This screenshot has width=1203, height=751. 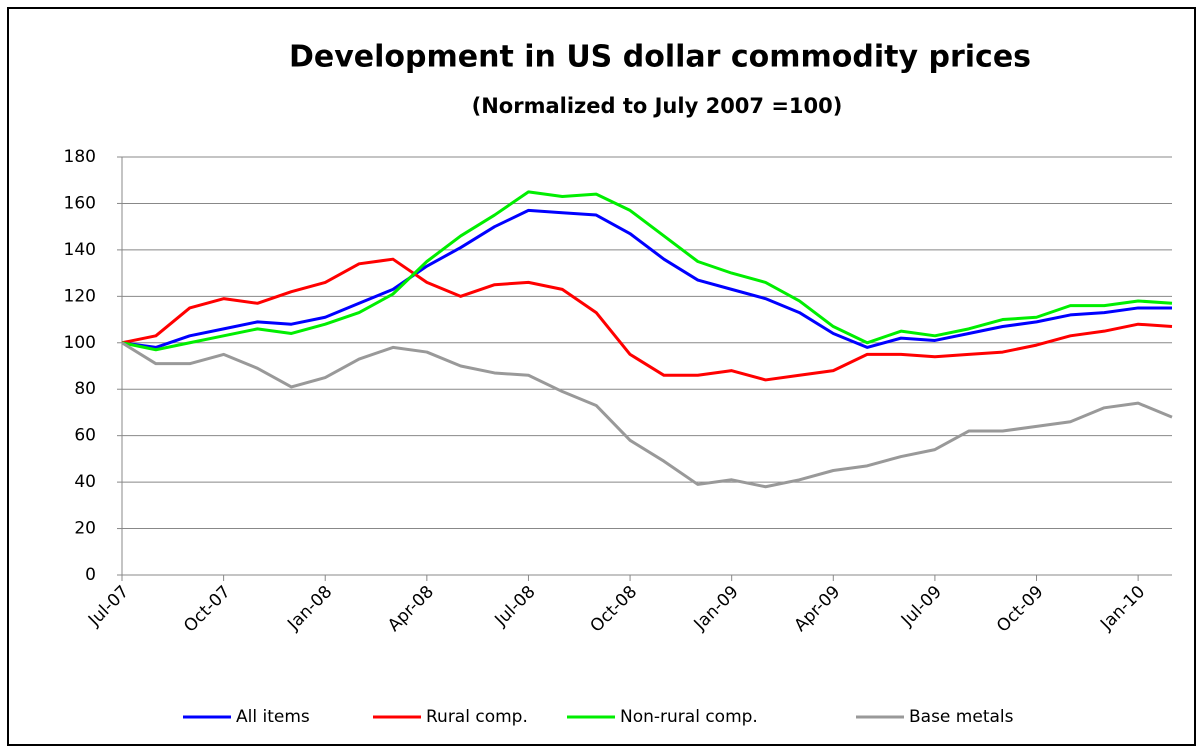 What do you see at coordinates (657, 106) in the screenshot?
I see `chart-subtitle: (Normalized to July 2007 =100)` at bounding box center [657, 106].